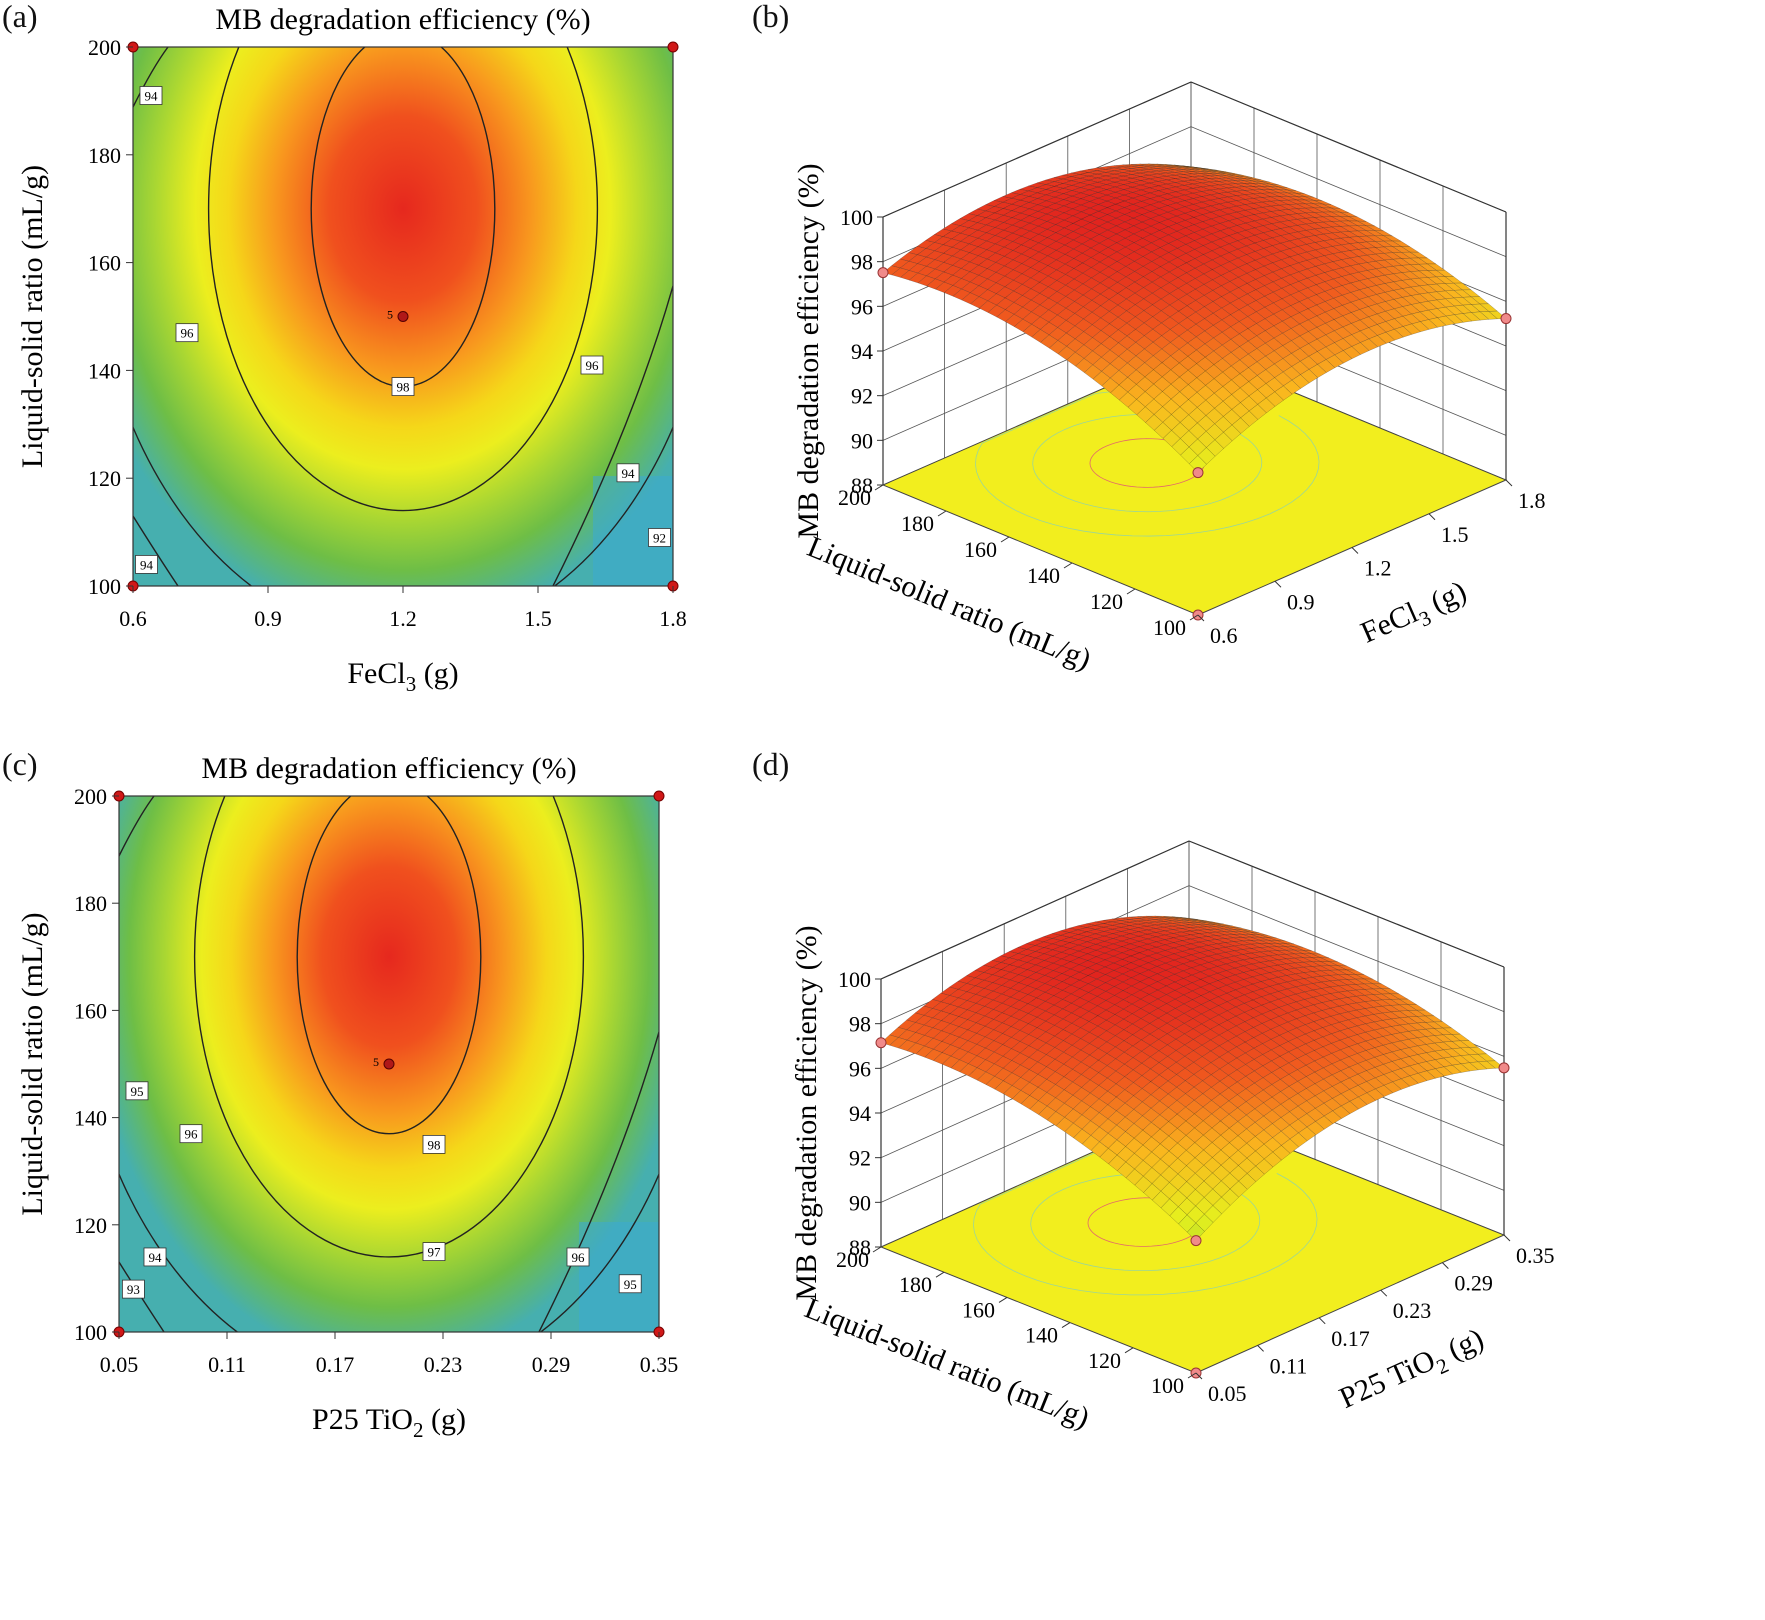 This screenshot has width=1765, height=1620. Describe the element at coordinates (1532, 500) in the screenshot. I see `x-tick-label: 1.8` at that location.